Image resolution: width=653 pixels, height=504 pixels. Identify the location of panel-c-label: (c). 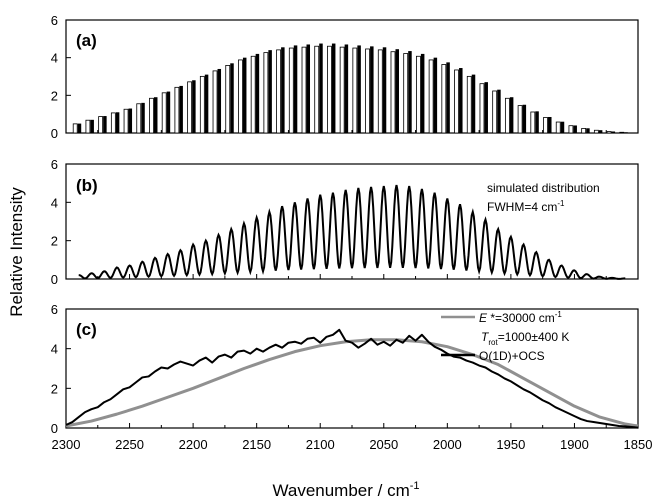
(86, 329).